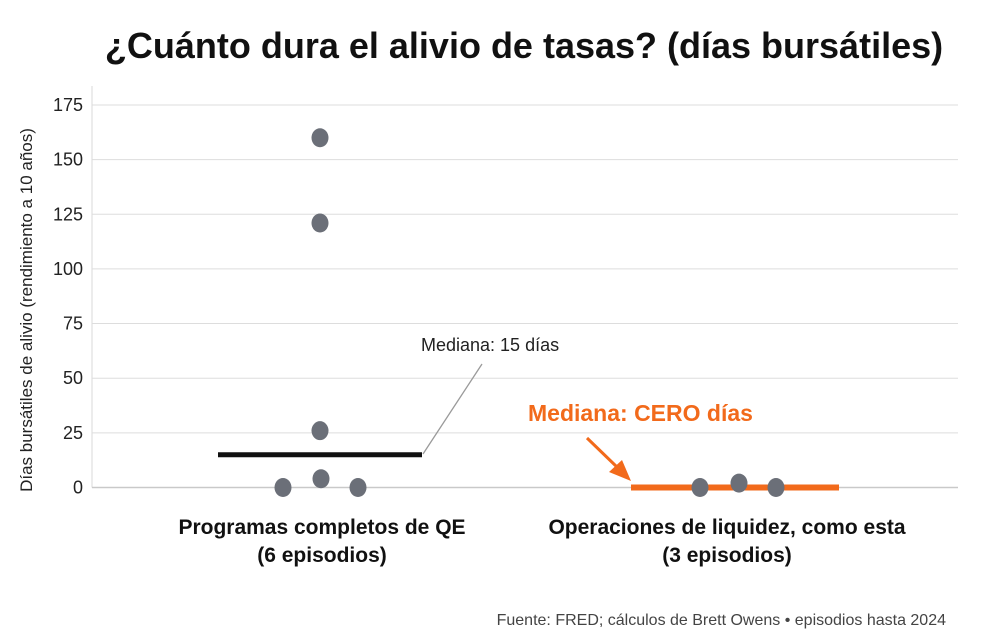 The width and height of the screenshot is (1004, 644). Describe the element at coordinates (68, 160) in the screenshot. I see `y-tick-label: 150` at that location.